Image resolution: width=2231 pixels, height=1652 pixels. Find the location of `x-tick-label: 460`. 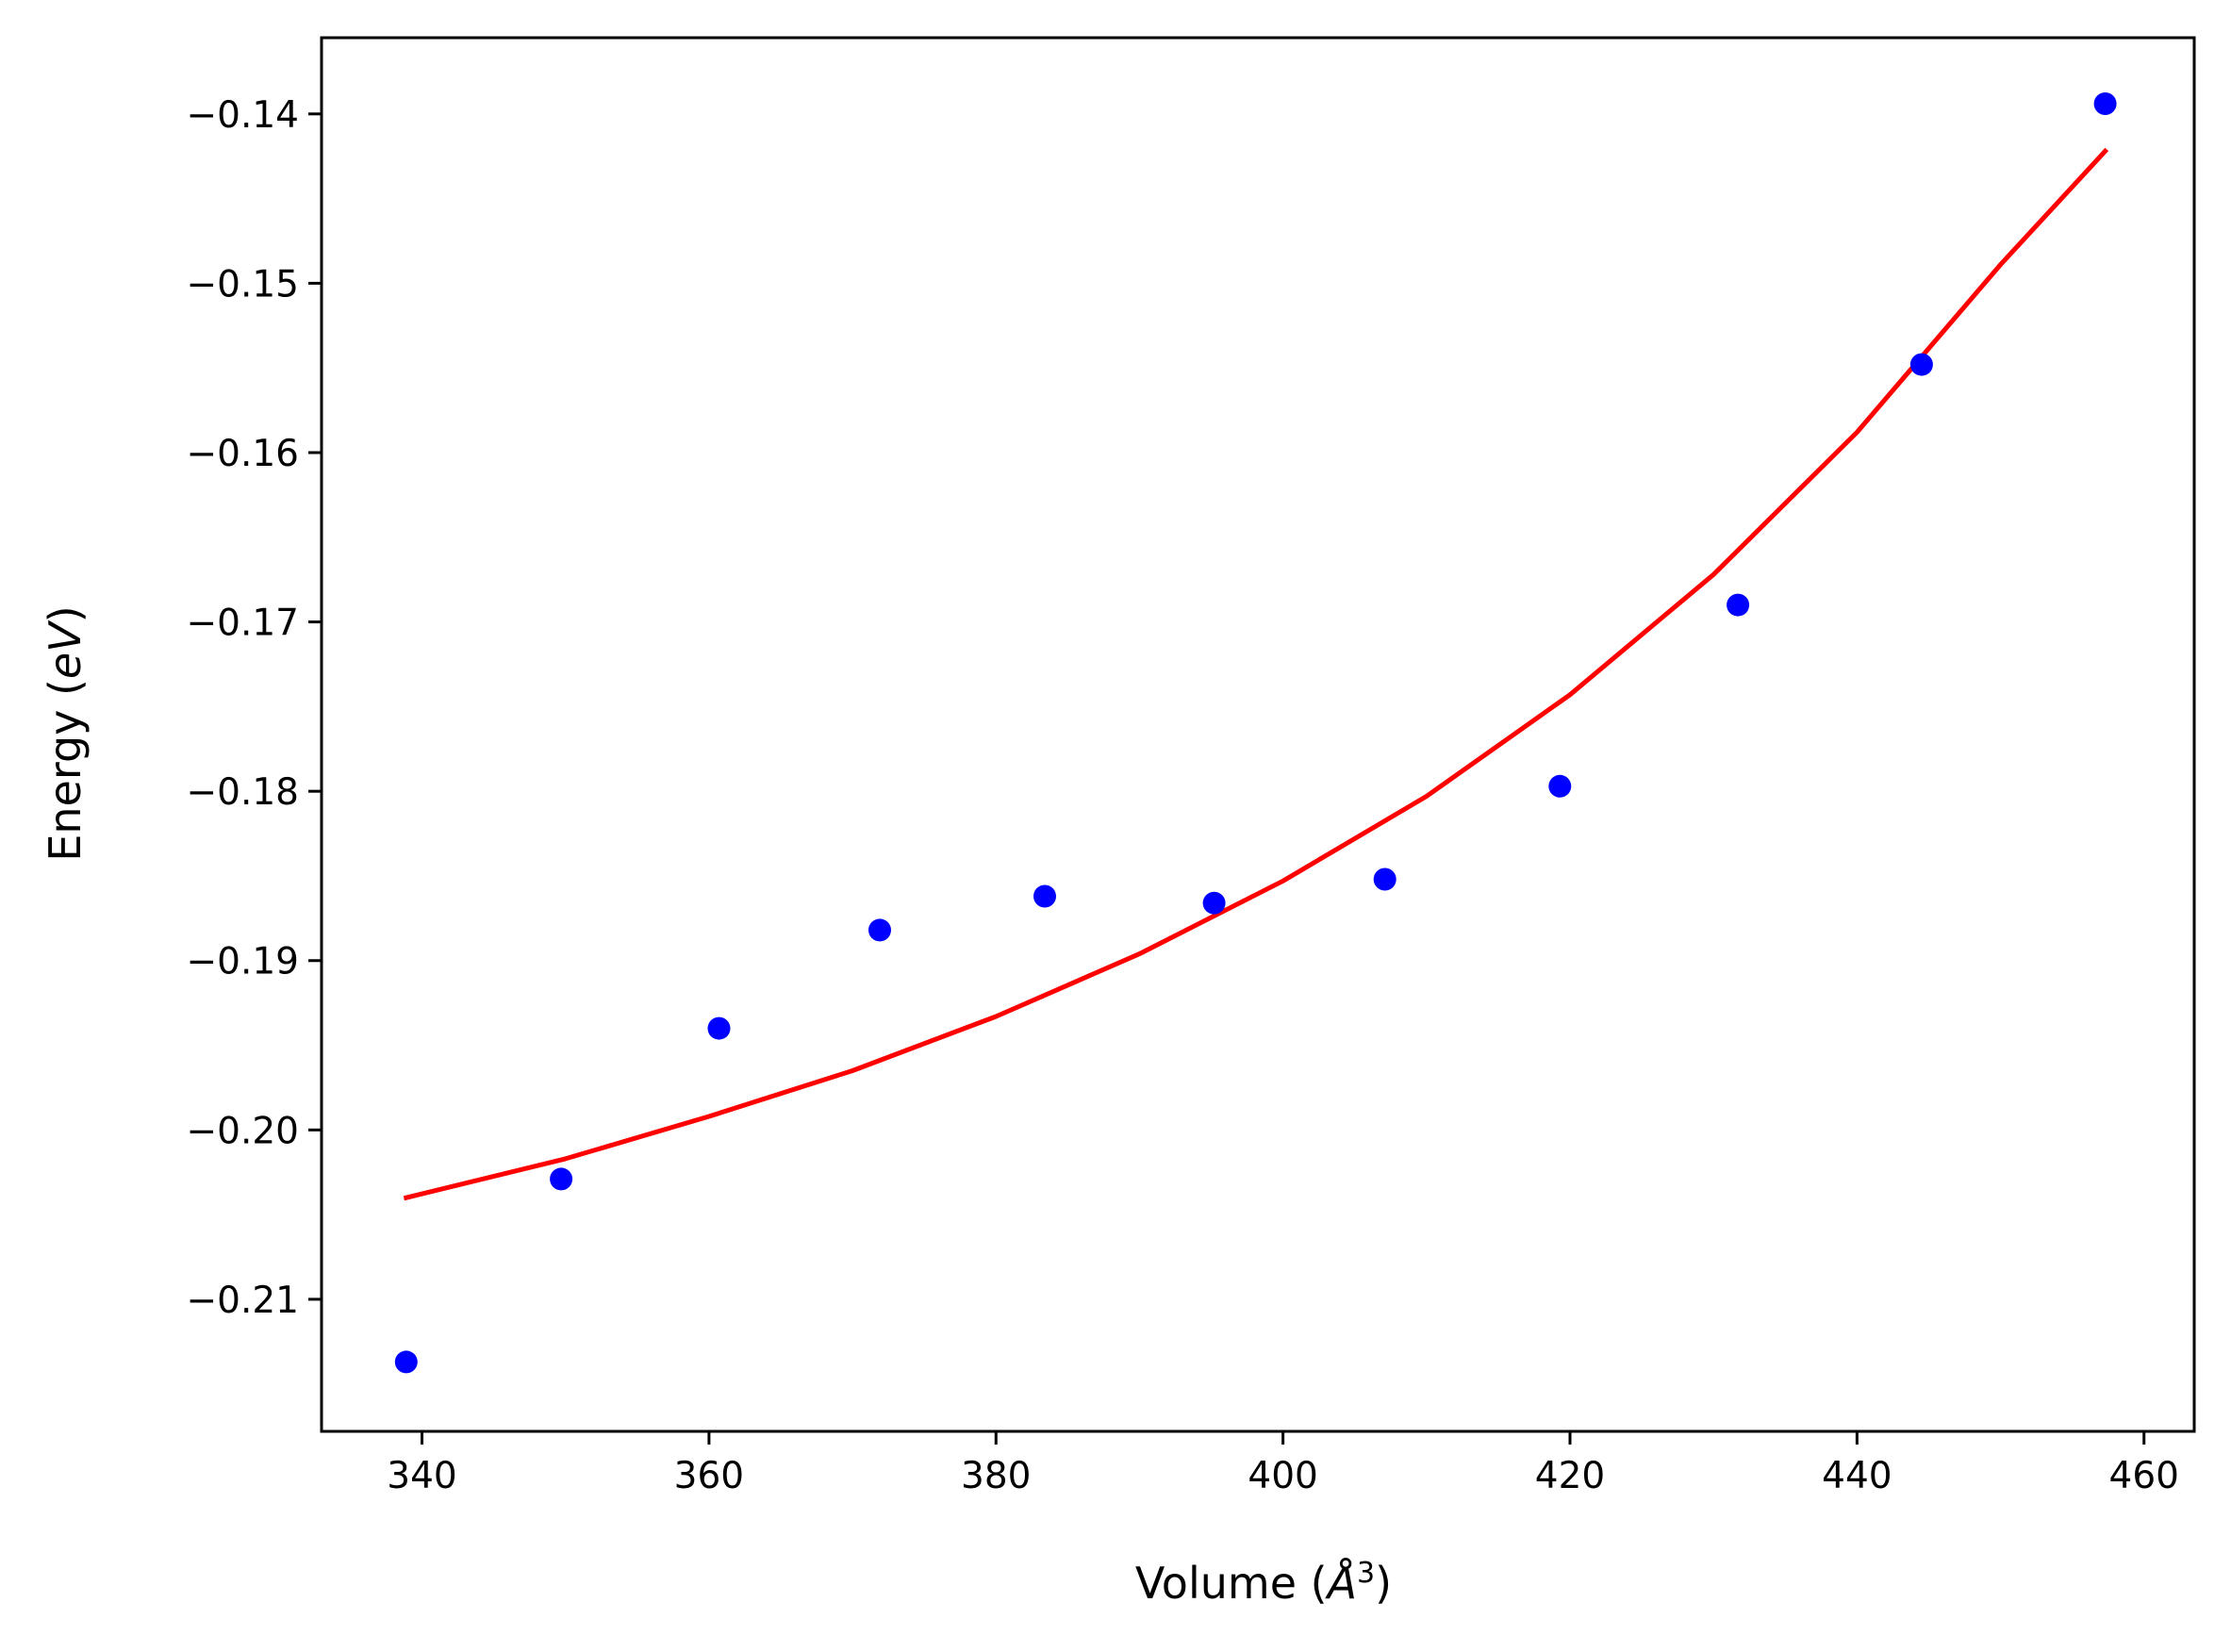

x-tick-label: 460 is located at coordinates (2144, 1476).